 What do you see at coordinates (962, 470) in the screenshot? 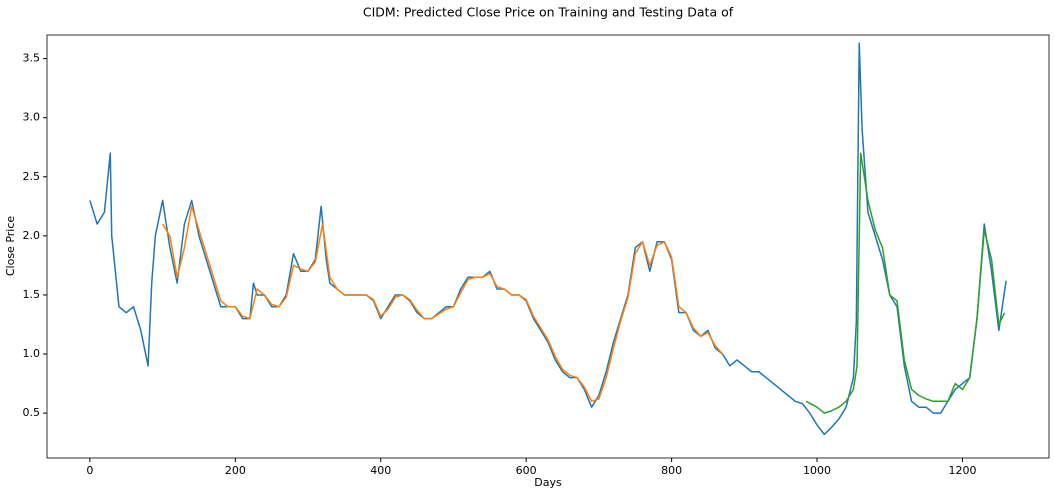
I see `x-tick-label: 1200` at bounding box center [962, 470].